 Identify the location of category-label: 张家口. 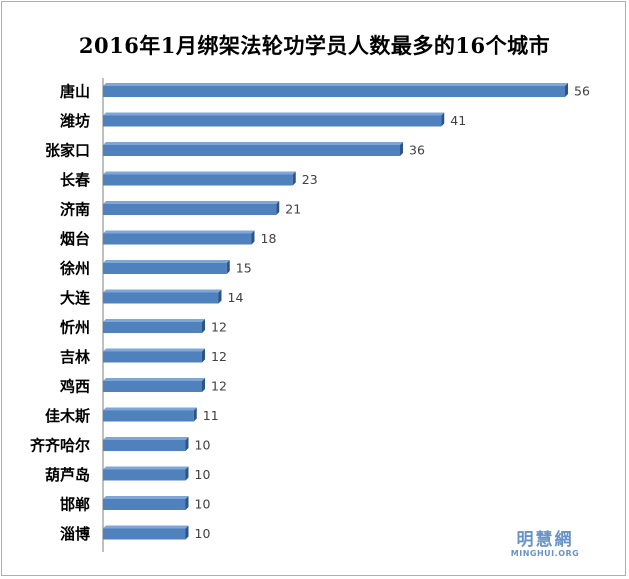
(67, 151).